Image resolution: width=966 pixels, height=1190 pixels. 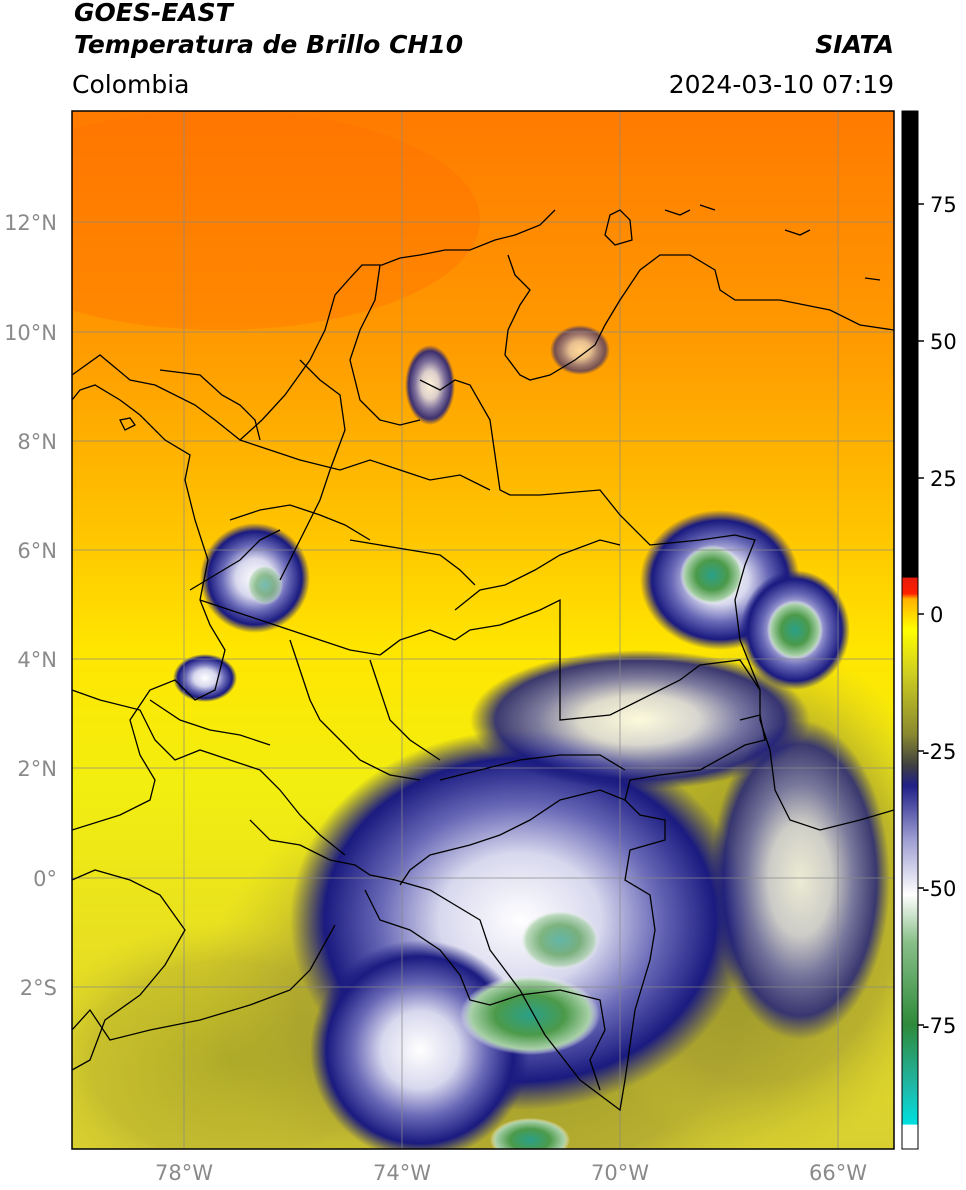 What do you see at coordinates (30, 223) in the screenshot?
I see `lat-label: 12°N` at bounding box center [30, 223].